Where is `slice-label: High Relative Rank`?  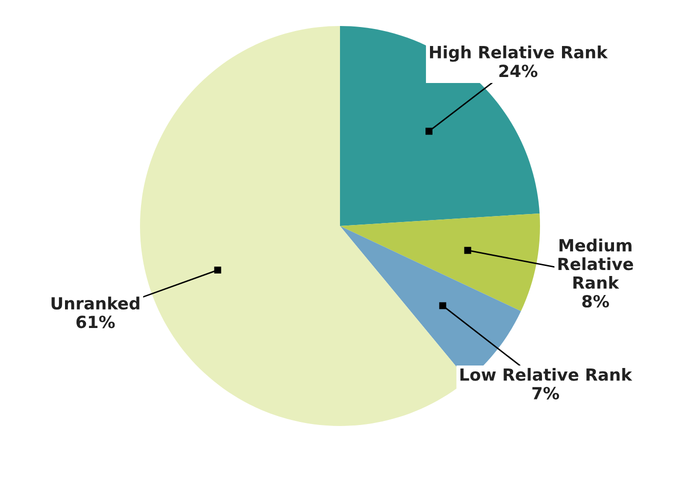
slice-label: High Relative Rank is located at coordinates (519, 54).